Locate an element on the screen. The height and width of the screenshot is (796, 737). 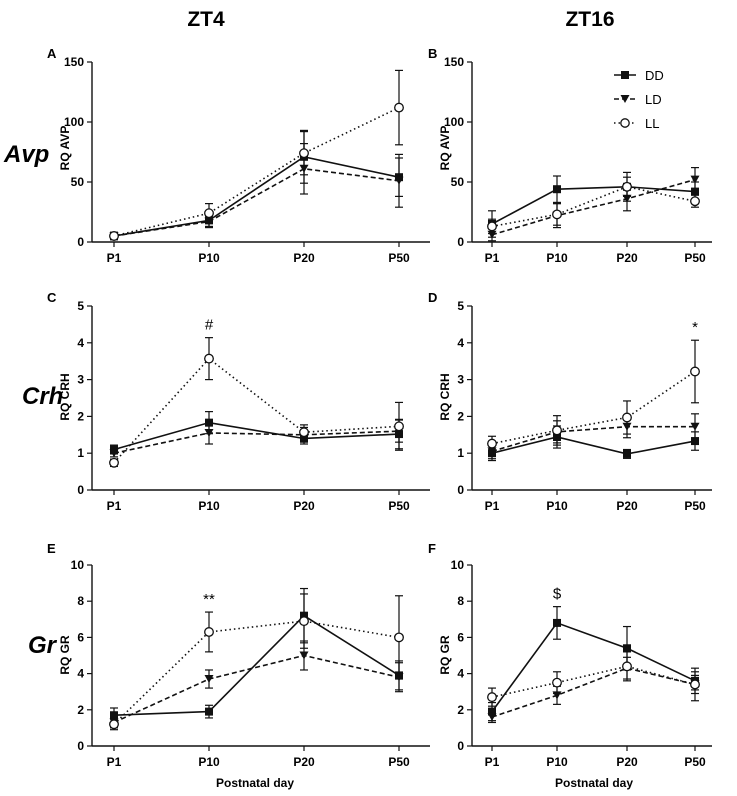
legend-marker-ll is located at coordinates (625, 123).